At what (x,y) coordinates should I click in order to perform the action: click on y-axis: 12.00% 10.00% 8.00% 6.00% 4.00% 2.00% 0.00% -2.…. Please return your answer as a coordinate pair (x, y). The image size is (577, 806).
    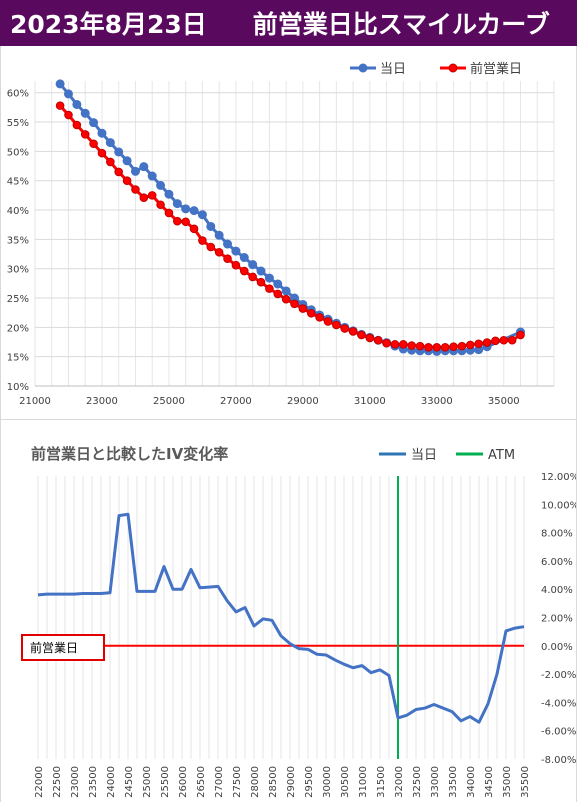
    Looking at the image, I should click on (559, 619).